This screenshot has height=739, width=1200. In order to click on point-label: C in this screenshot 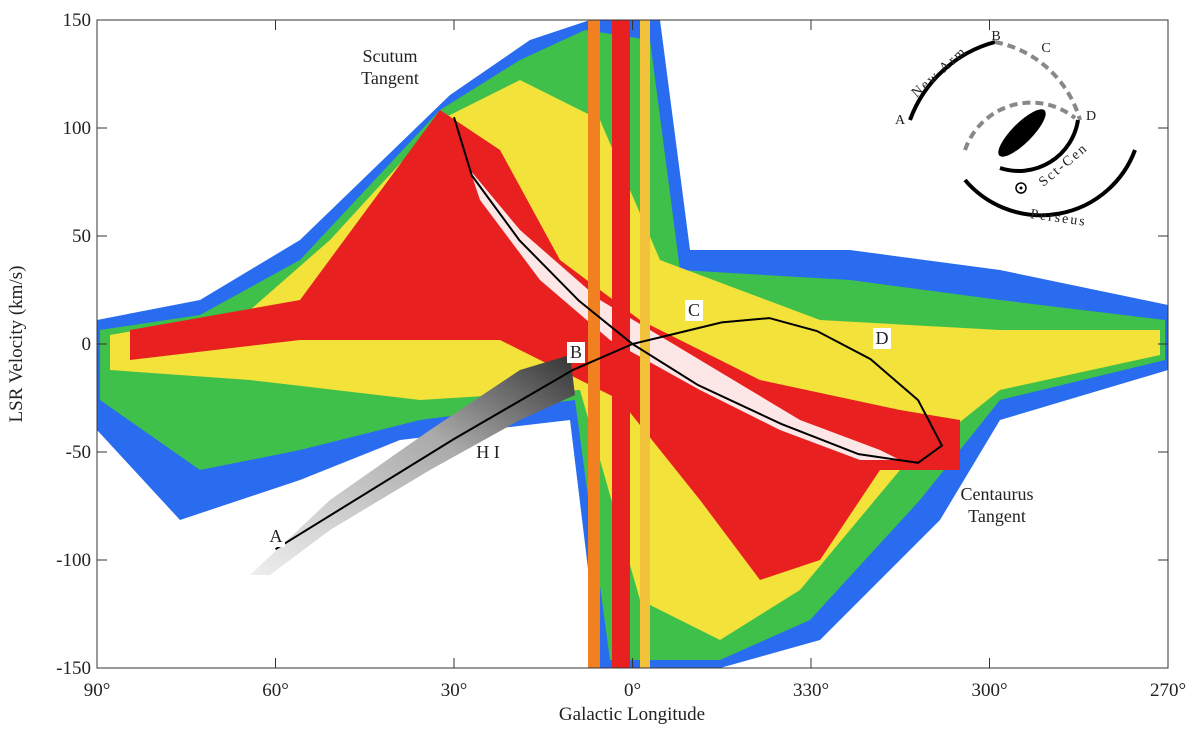, I will do `click(694, 310)`.